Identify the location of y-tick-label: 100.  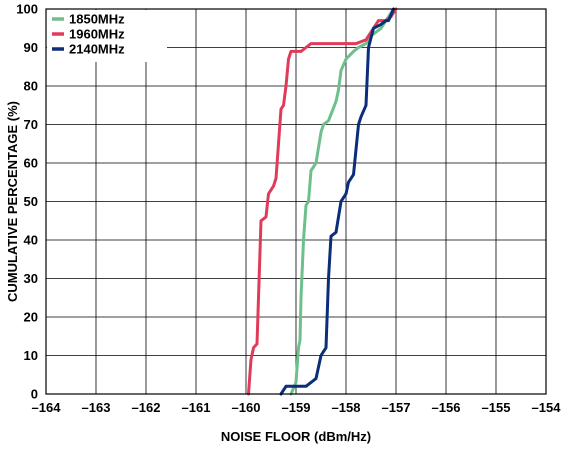
(27, 9).